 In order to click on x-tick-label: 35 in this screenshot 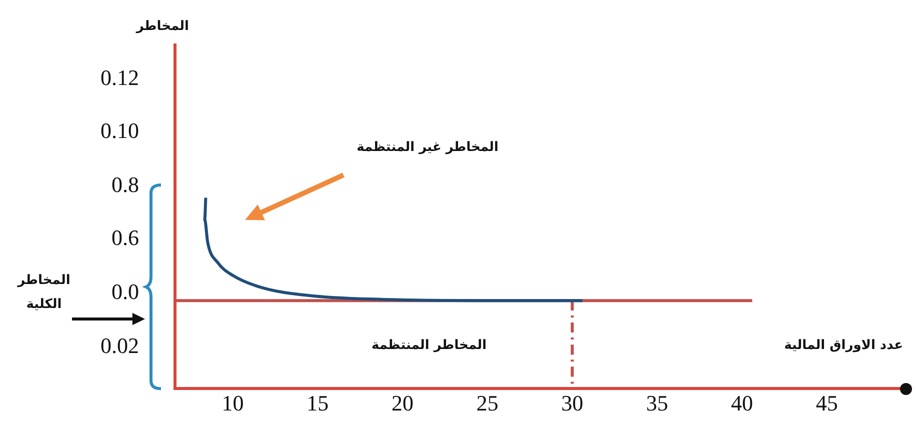, I will do `click(657, 403)`.